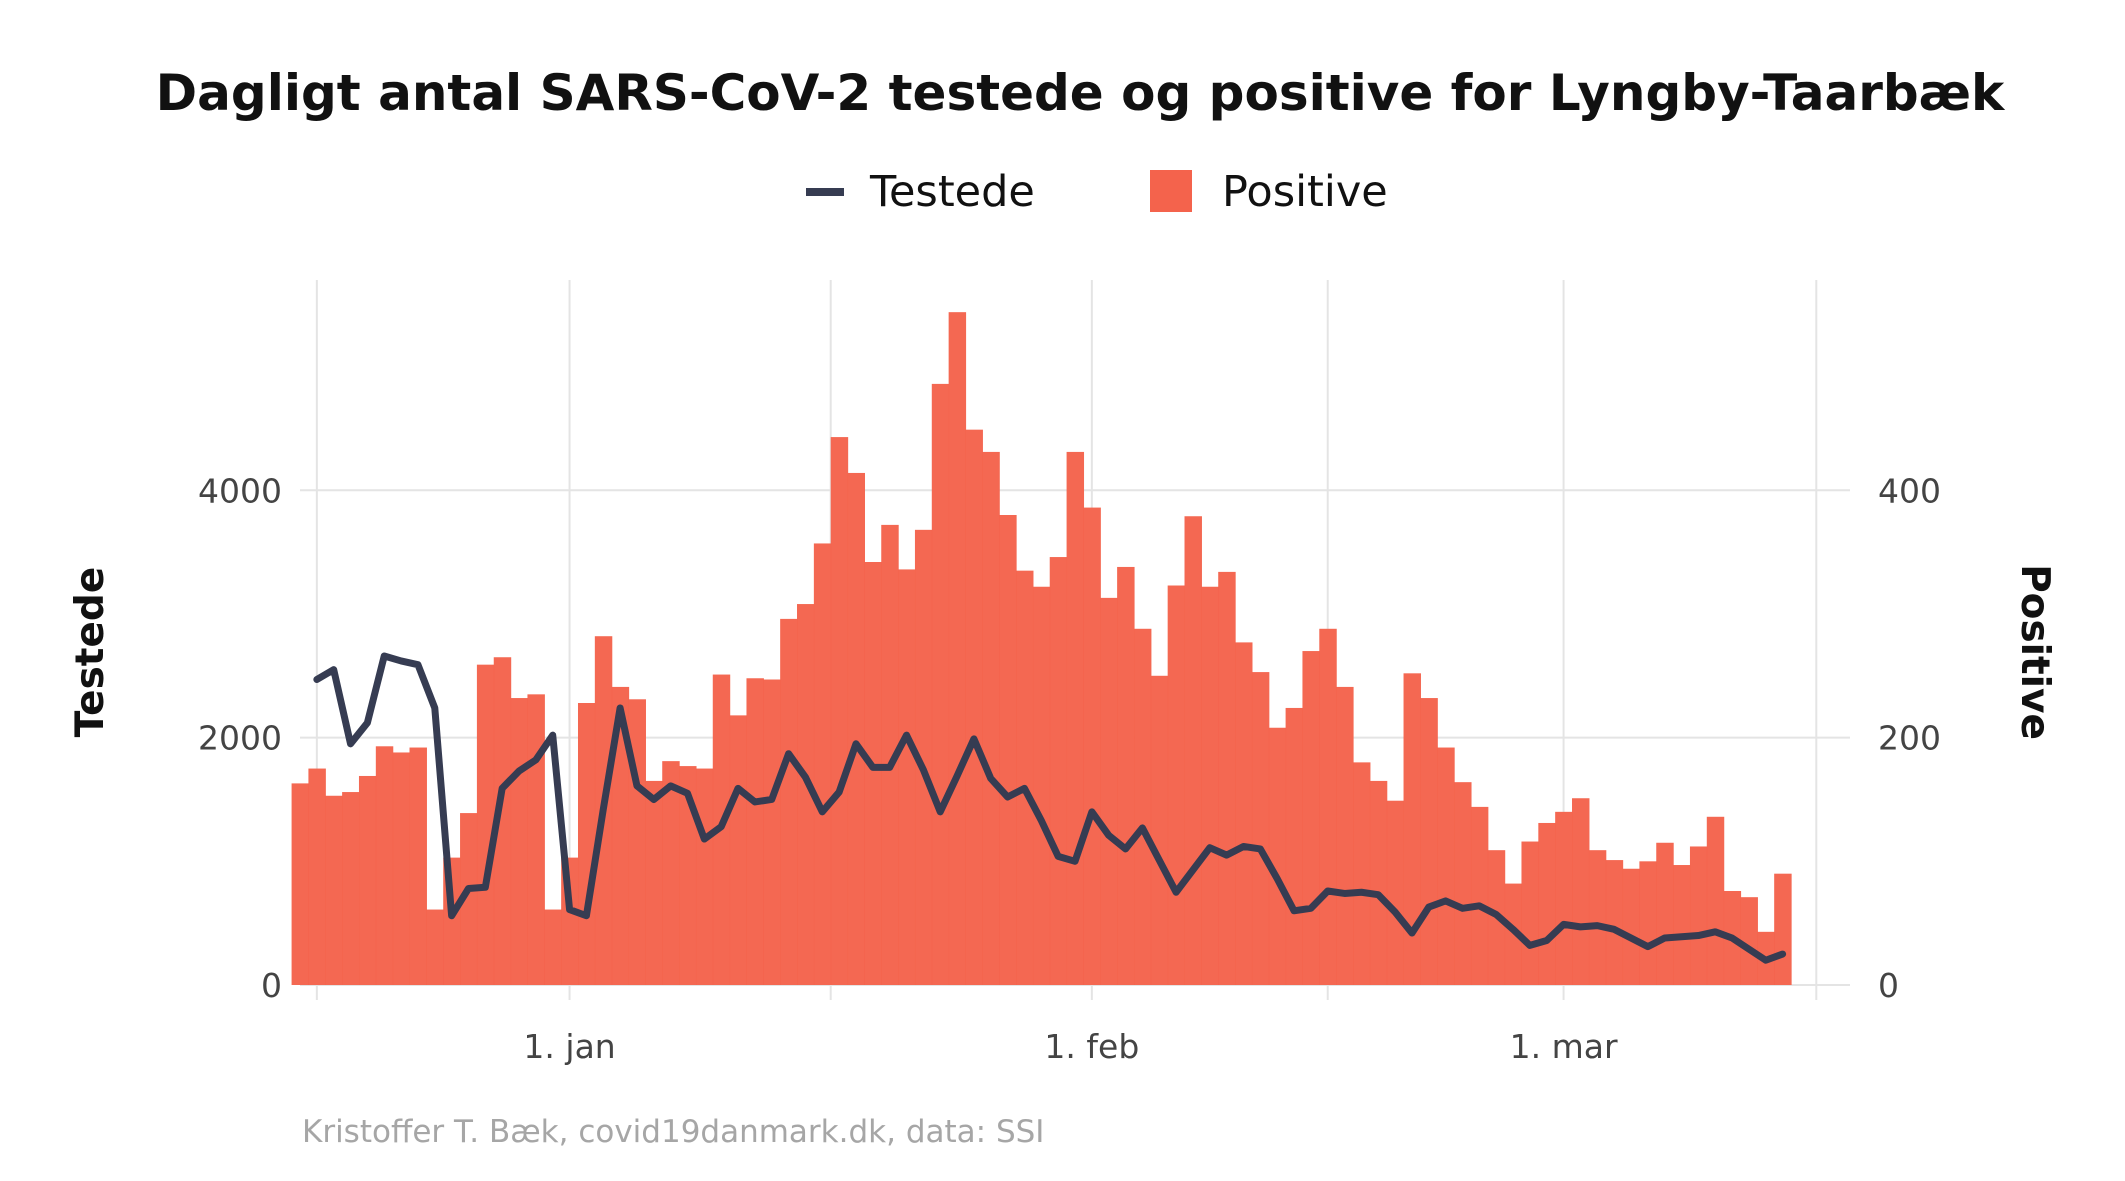 The width and height of the screenshot is (2125, 1181). I want to click on legend-line-swatch, so click(825, 192).